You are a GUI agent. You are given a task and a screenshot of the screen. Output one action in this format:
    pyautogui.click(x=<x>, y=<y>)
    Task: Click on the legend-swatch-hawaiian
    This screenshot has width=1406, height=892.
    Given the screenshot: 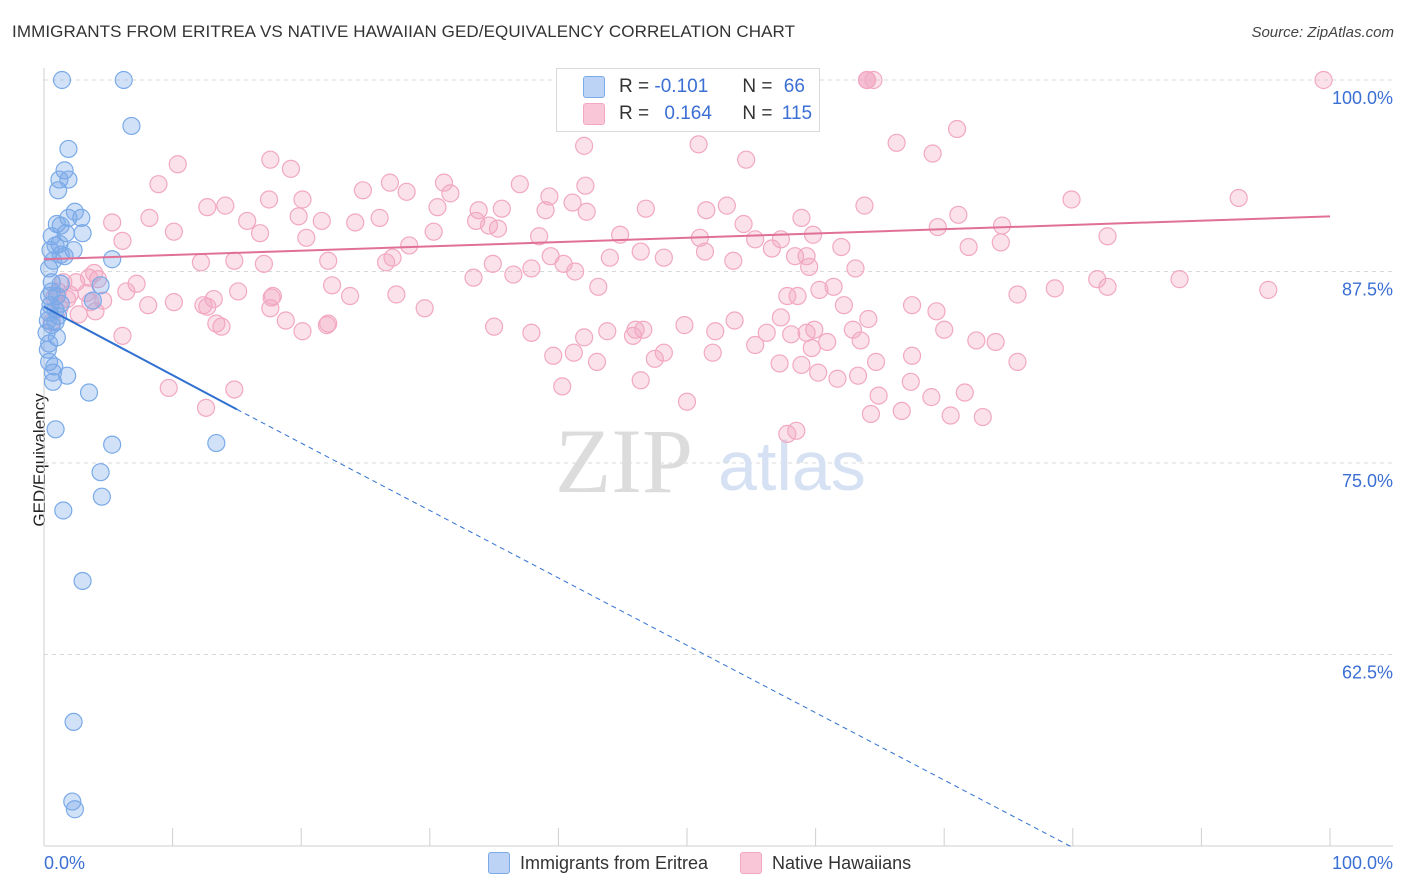 What is the action you would take?
    pyautogui.click(x=751, y=863)
    